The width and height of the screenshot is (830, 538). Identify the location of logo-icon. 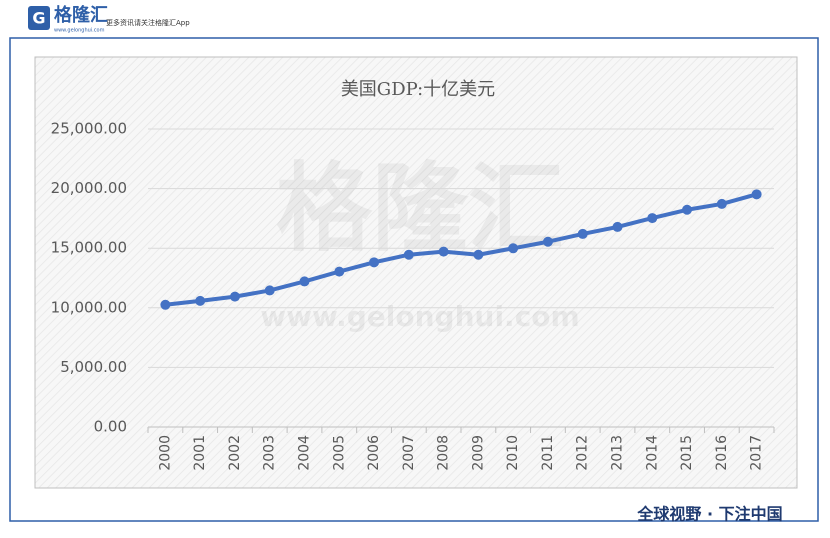
(39, 18).